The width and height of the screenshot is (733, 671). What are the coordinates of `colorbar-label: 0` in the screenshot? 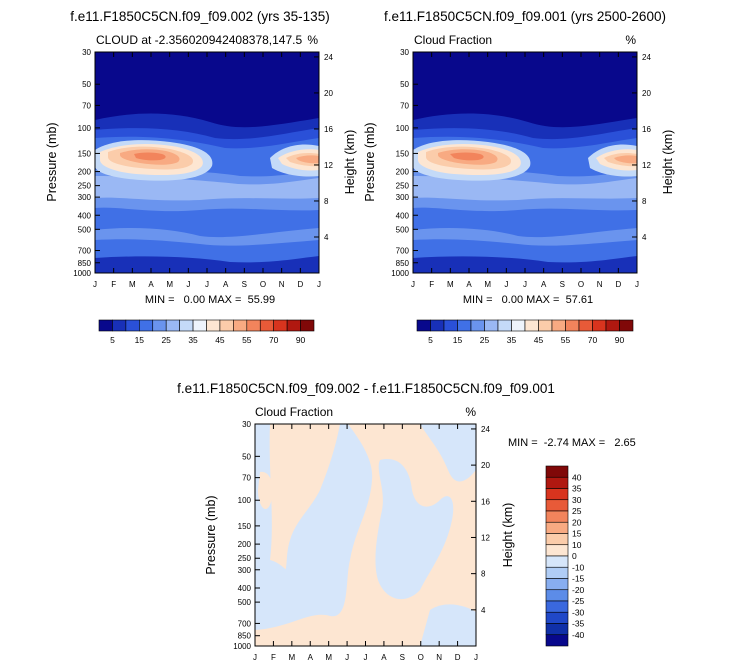 It's located at (574, 556).